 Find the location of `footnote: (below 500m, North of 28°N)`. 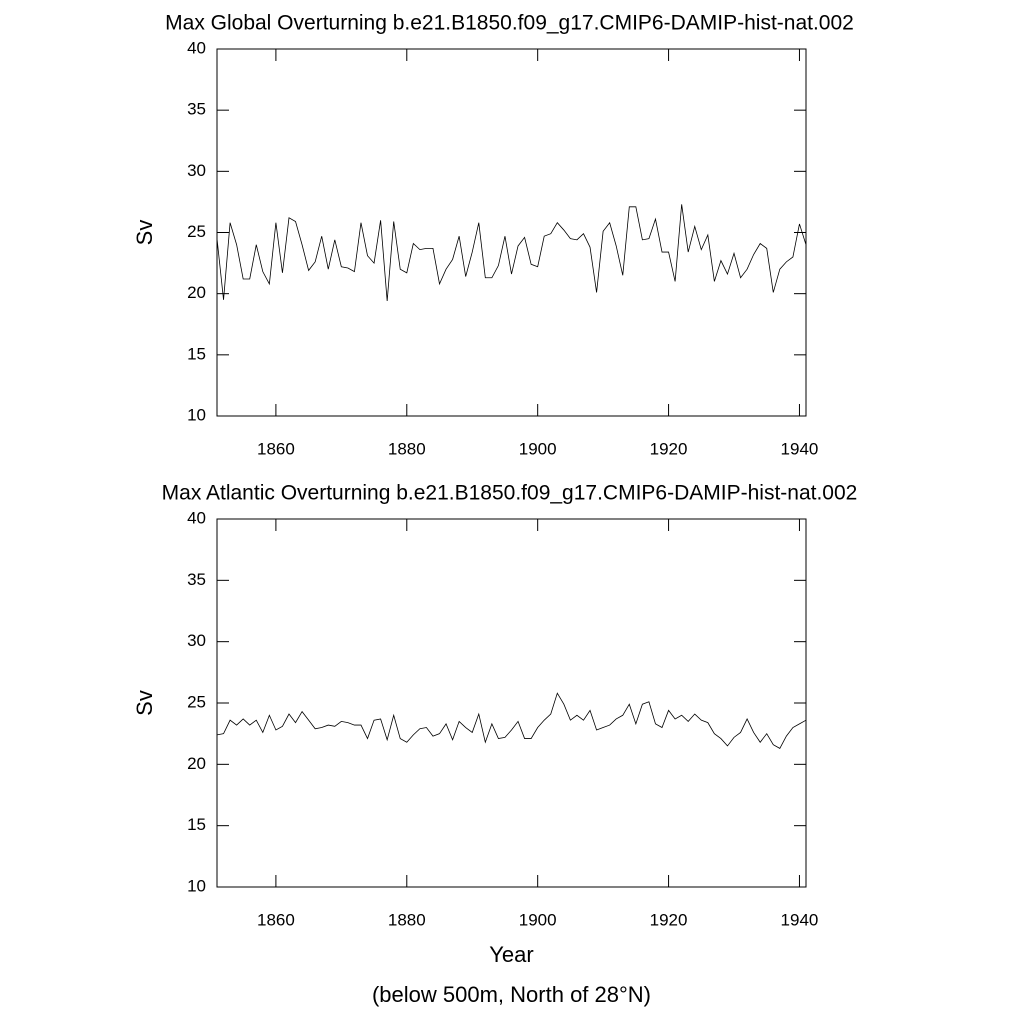

footnote: (below 500m, North of 28°N) is located at coordinates (511, 994).